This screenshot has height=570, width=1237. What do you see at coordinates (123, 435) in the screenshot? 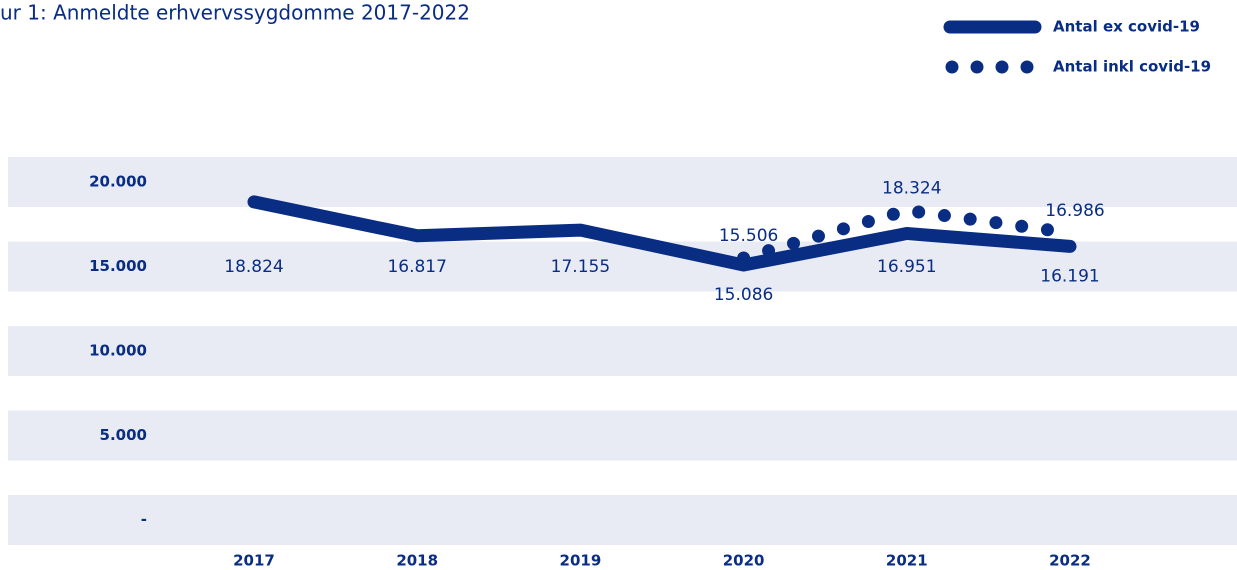
I see `y-tick-label: 5.000` at bounding box center [123, 435].